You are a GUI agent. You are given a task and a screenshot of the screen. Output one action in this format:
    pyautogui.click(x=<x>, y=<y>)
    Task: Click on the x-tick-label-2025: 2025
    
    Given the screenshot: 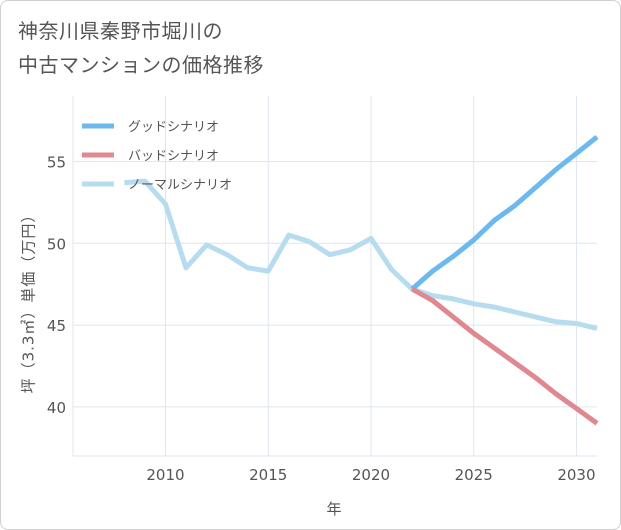 What is the action you would take?
    pyautogui.click(x=474, y=475)
    